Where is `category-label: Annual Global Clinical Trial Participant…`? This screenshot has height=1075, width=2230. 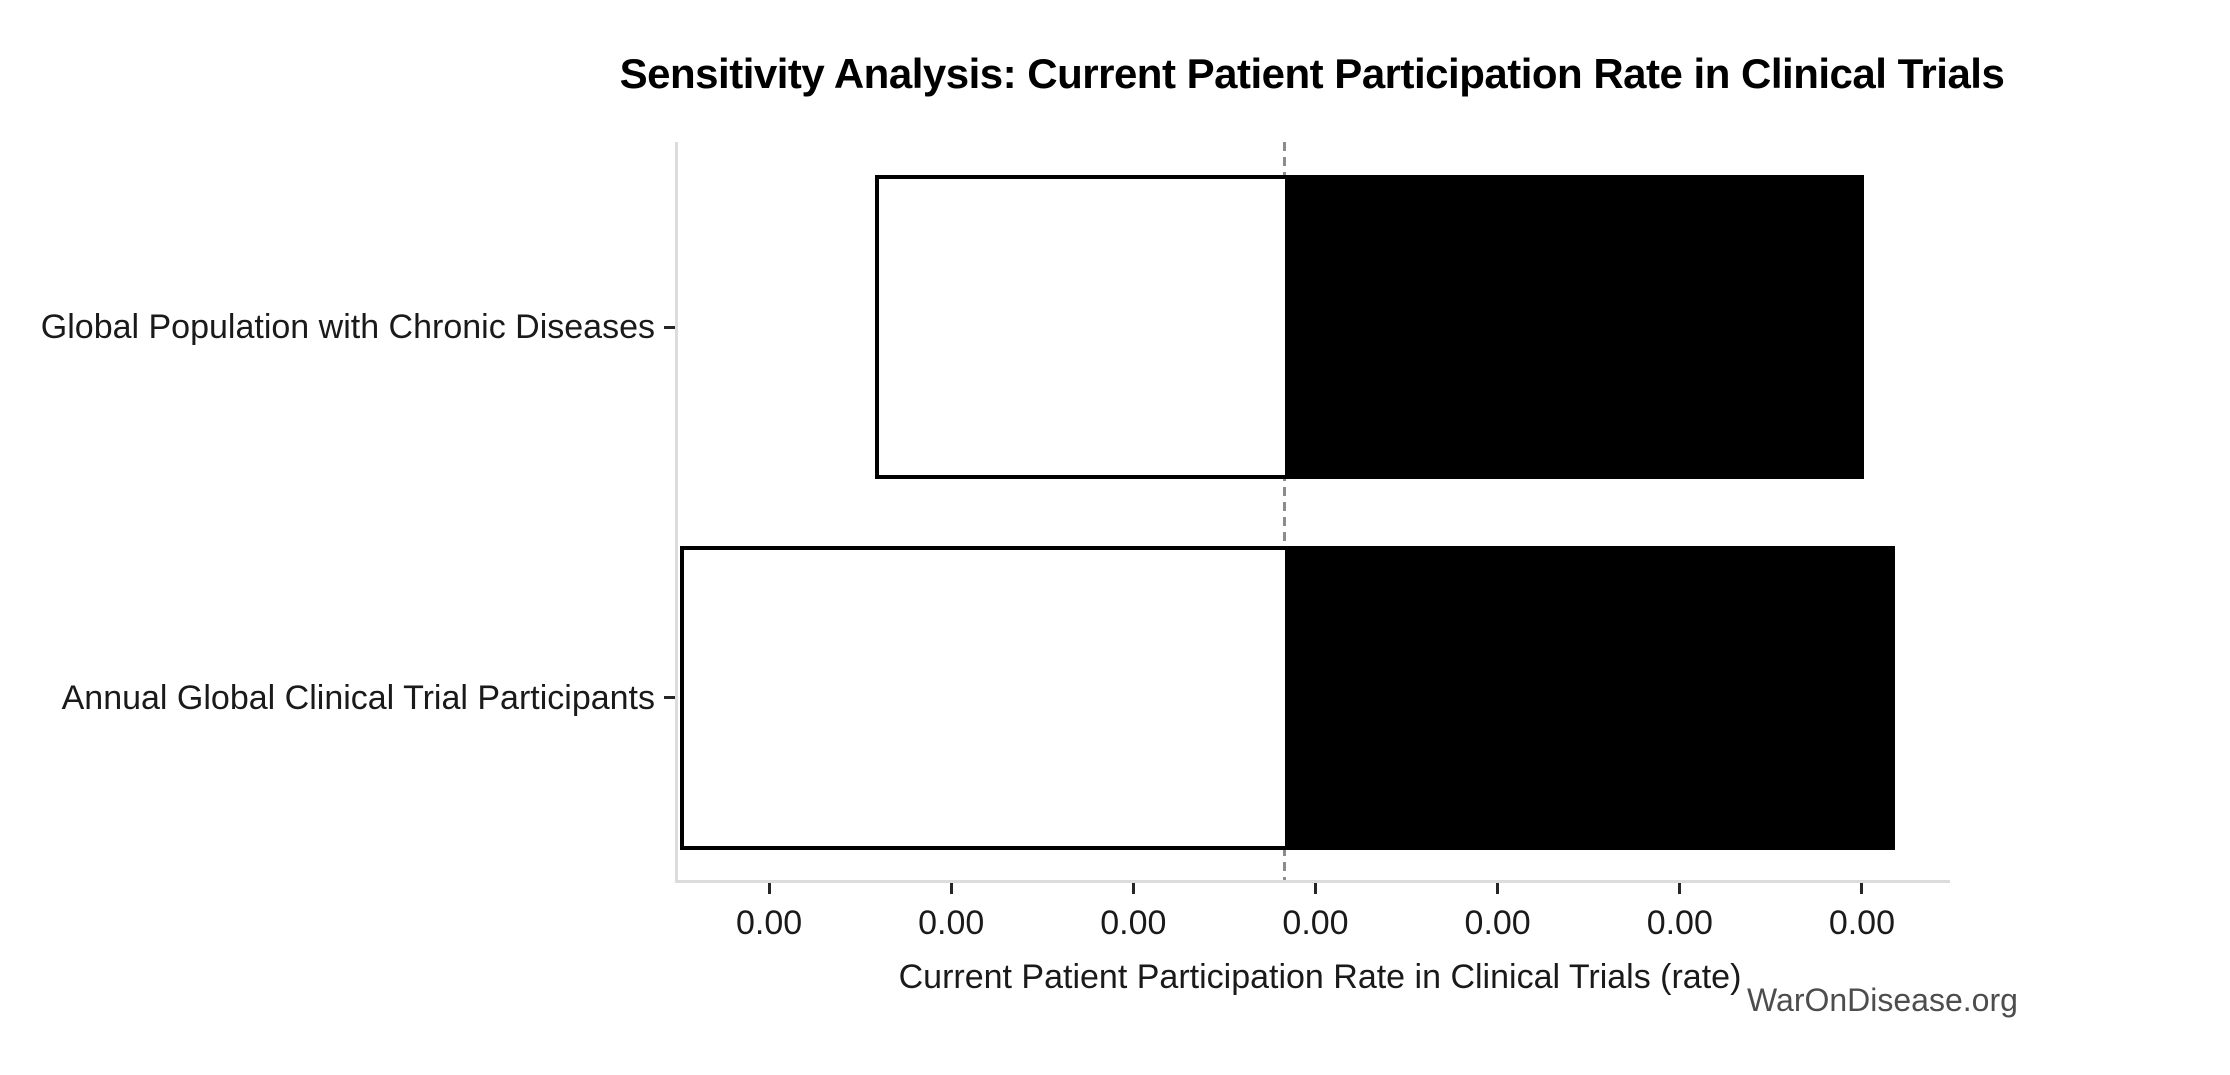
category-label: Annual Global Clinical Trial Participant… is located at coordinates (358, 697).